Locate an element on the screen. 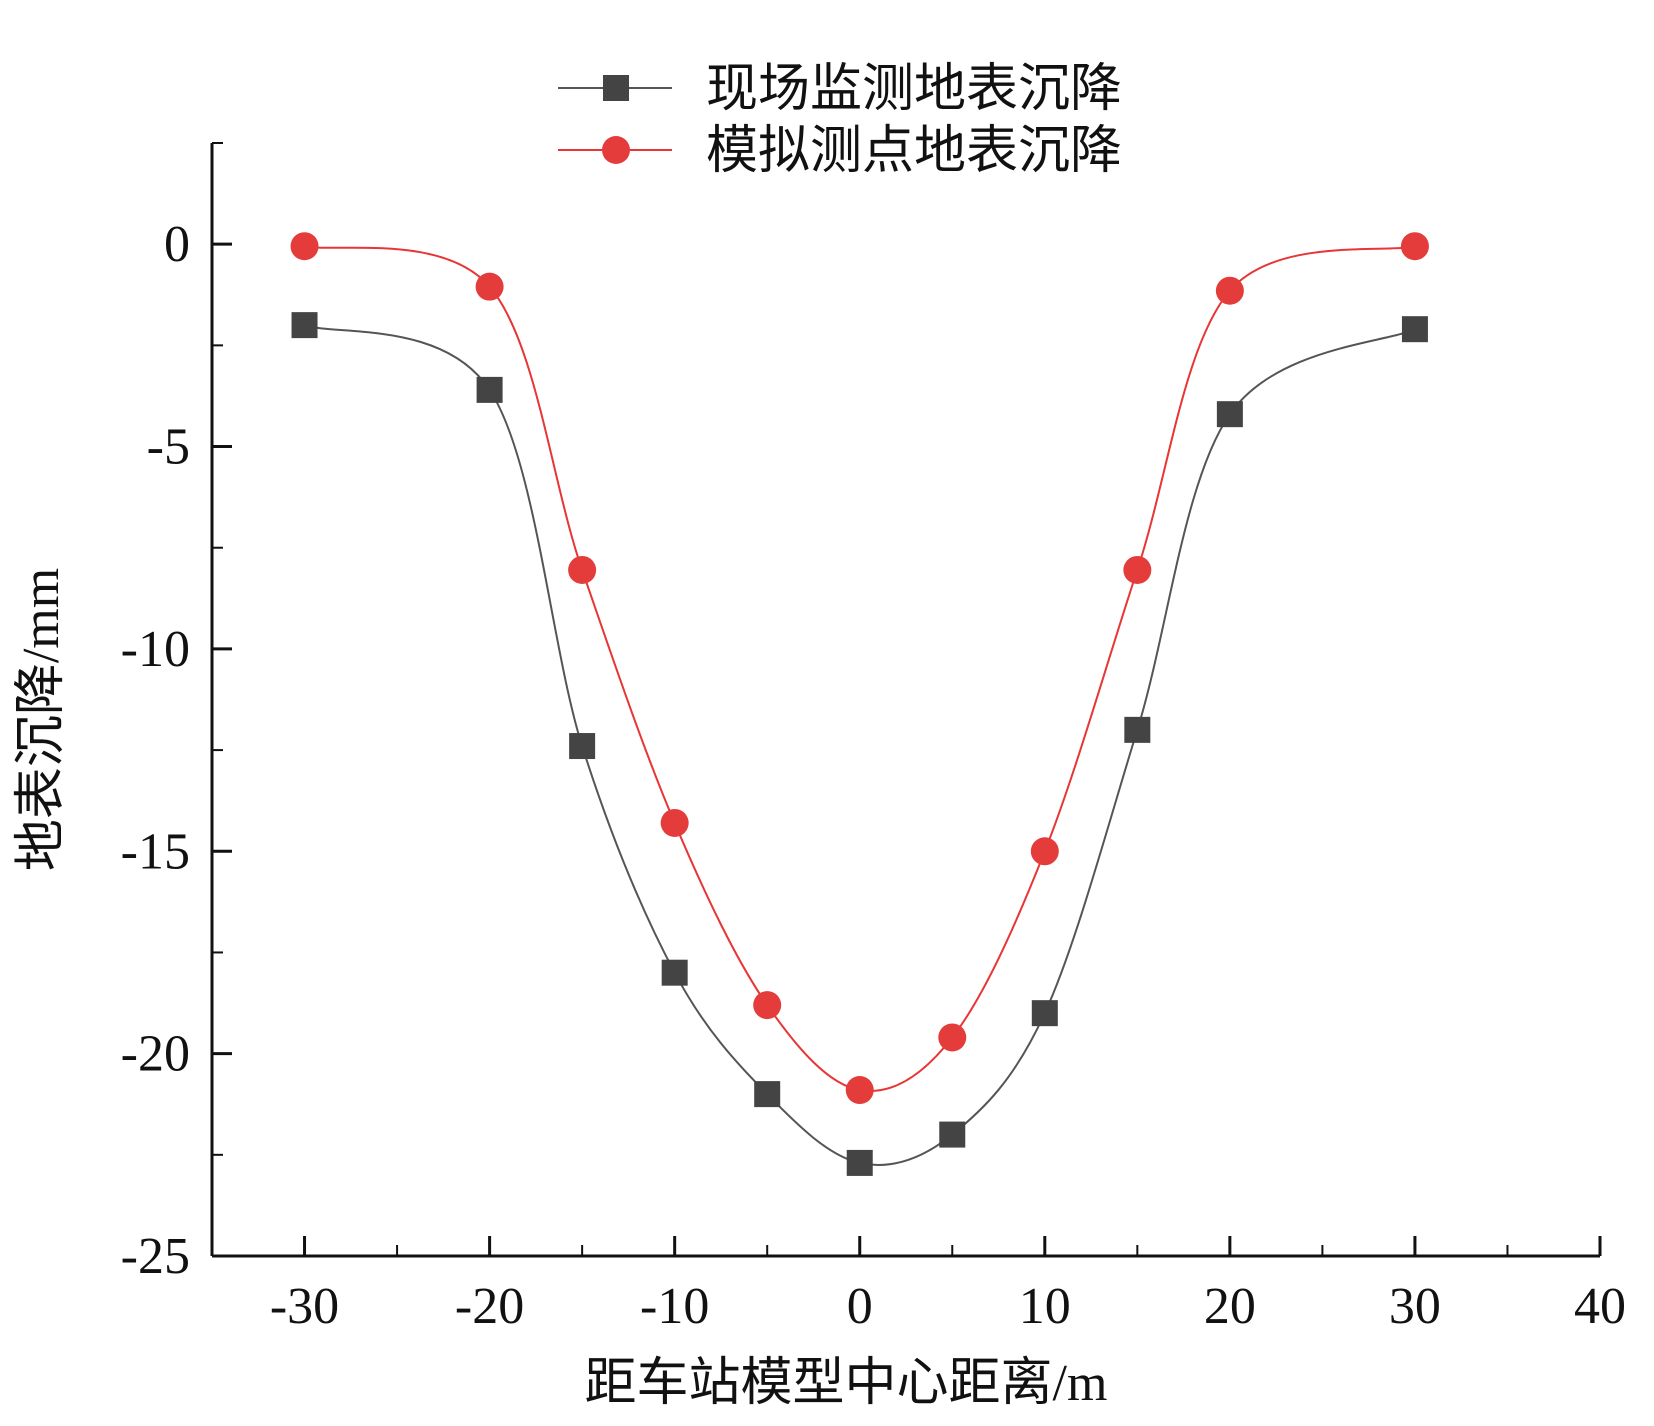  legend-item: 现场监测地表沉降 is located at coordinates (840, 89).